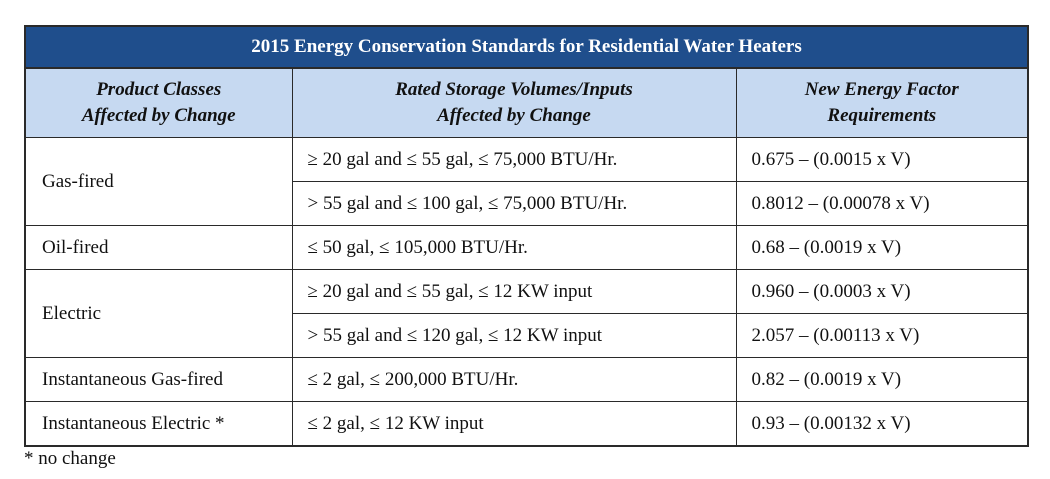  I want to click on energy-factor-cell: 0.68 – (0.0019 x V), so click(882, 247).